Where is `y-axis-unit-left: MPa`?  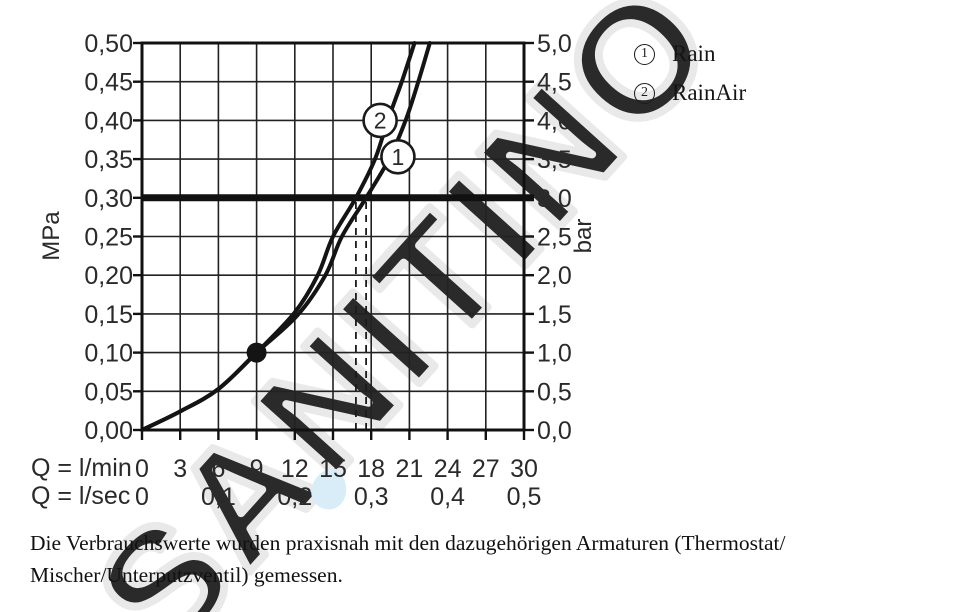
y-axis-unit-left: MPa is located at coordinates (51, 236).